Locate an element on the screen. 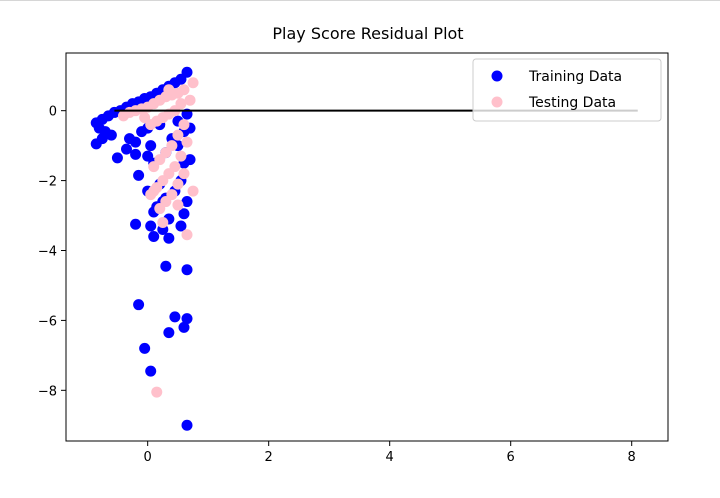 This screenshot has width=720, height=498. y-tick-label: −4 is located at coordinates (47, 251).